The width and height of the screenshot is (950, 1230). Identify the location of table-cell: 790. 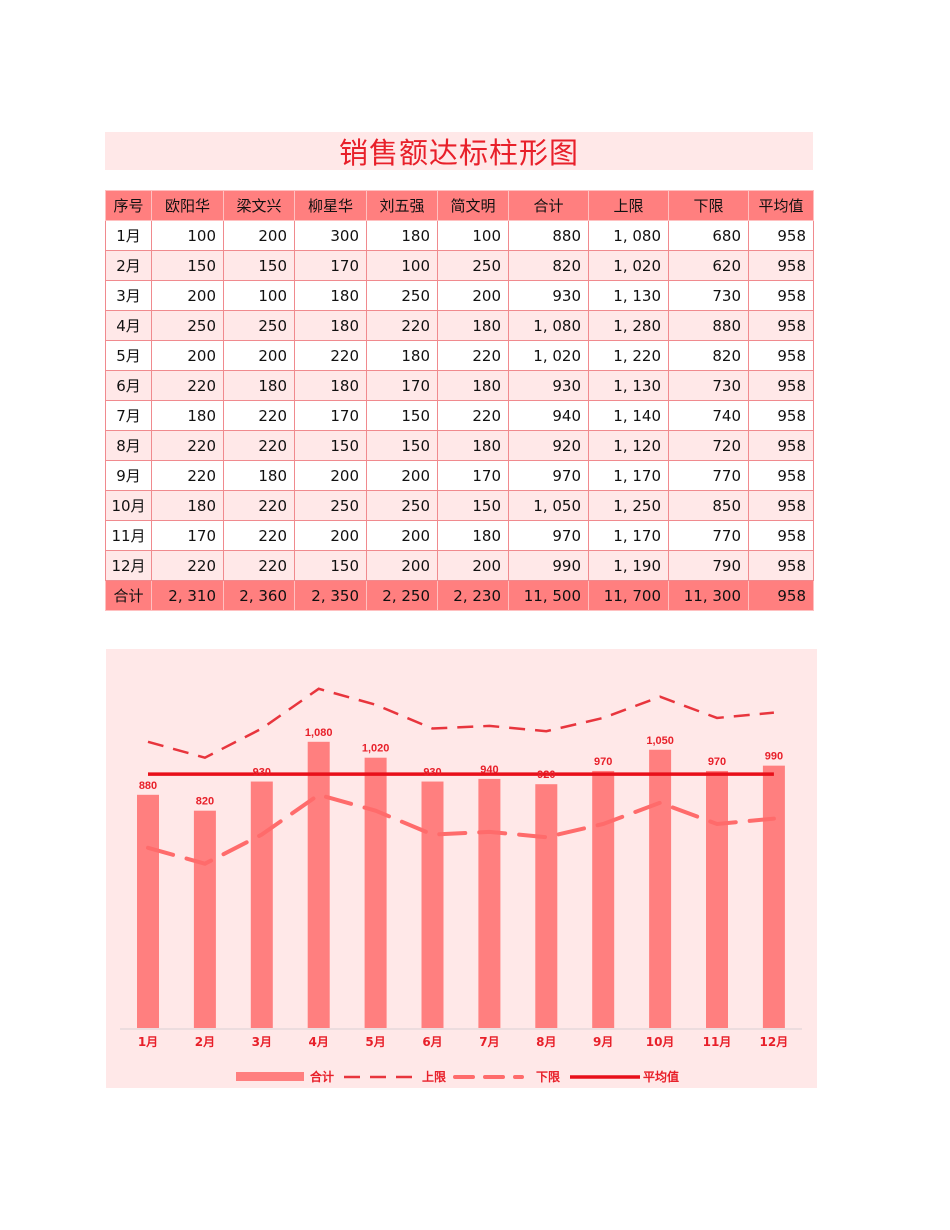
(708, 565).